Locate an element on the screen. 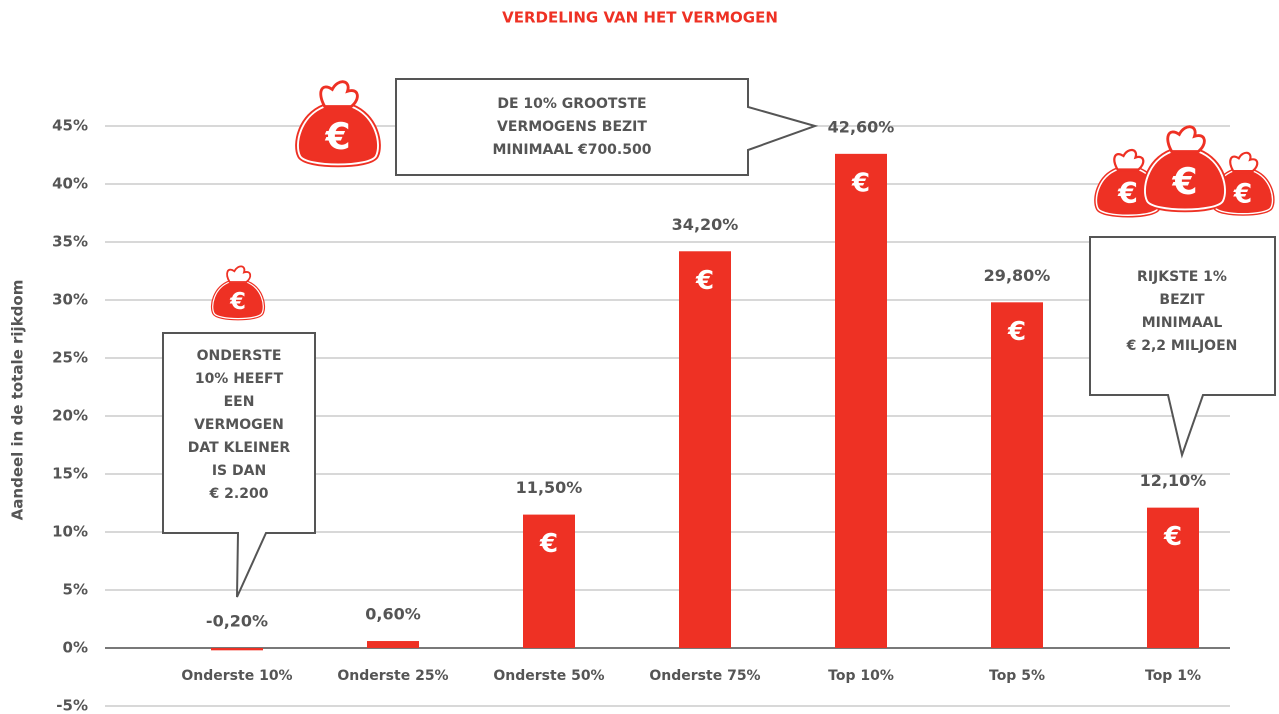 The height and width of the screenshot is (714, 1279). y-tick-label: 25% is located at coordinates (70, 358).